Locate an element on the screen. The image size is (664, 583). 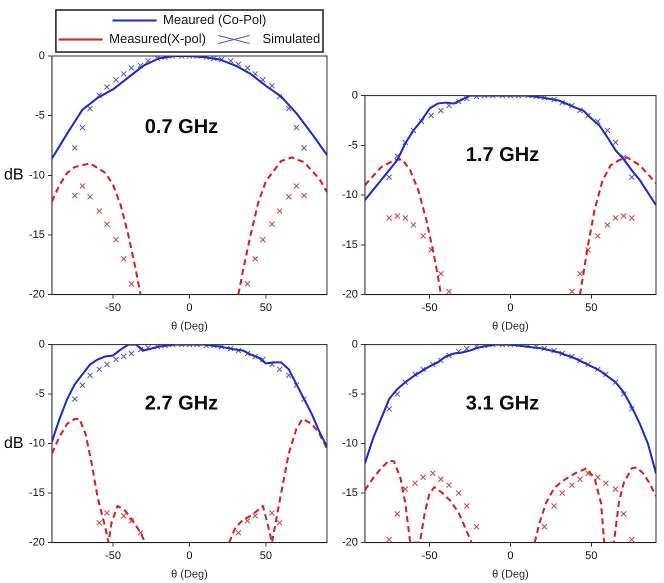
annotation: 2.7 GHz is located at coordinates (181, 403).